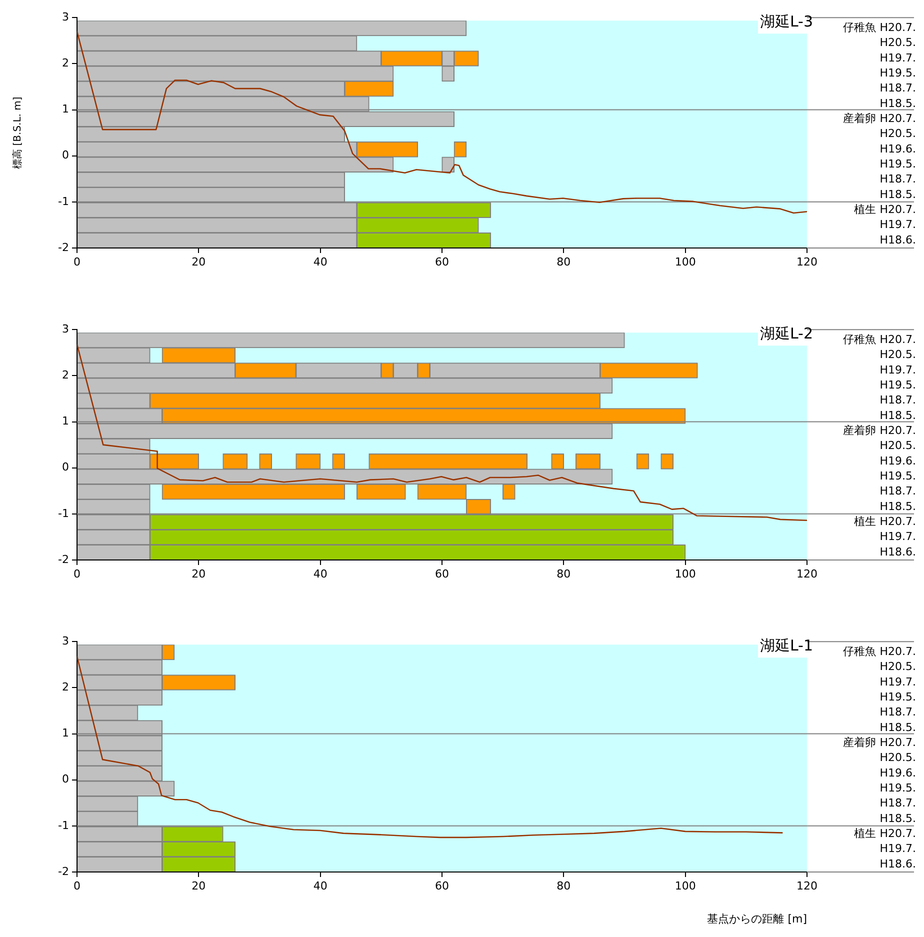  Describe the element at coordinates (757, 919) in the screenshot. I see `x-axis-title: 基点からの距離 [m]` at that location.